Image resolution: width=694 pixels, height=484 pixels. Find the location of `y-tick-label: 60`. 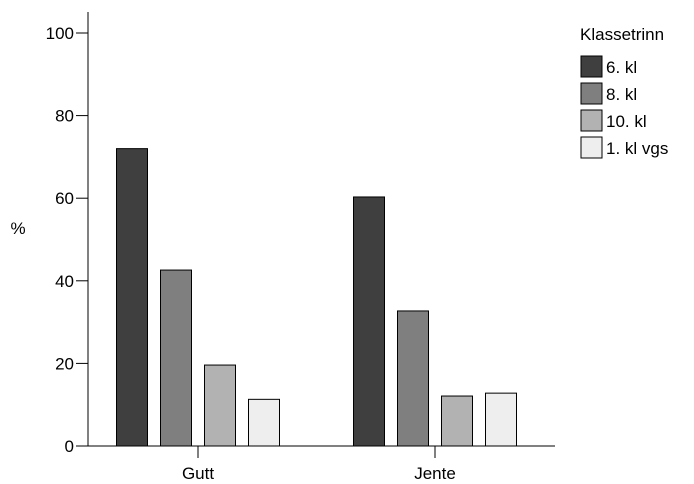

y-tick-label: 60 is located at coordinates (64, 198).